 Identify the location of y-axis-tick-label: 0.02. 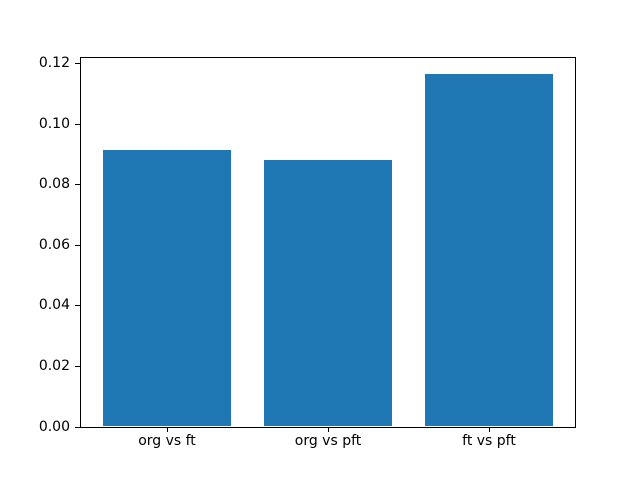
(54, 365).